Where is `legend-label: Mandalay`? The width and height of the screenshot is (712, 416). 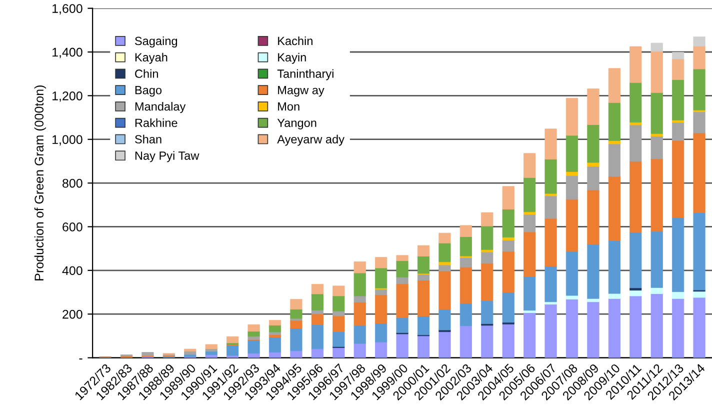
legend-label: Mandalay is located at coordinates (160, 108).